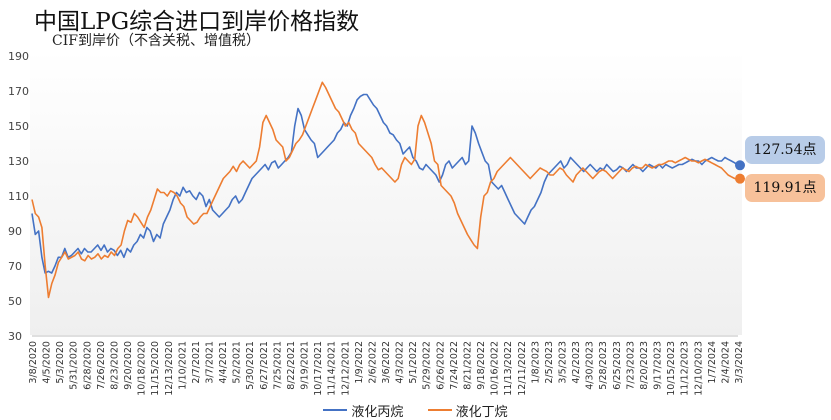  Describe the element at coordinates (101, 365) in the screenshot. I see `x-tick-label: 7/26/2020` at that location.